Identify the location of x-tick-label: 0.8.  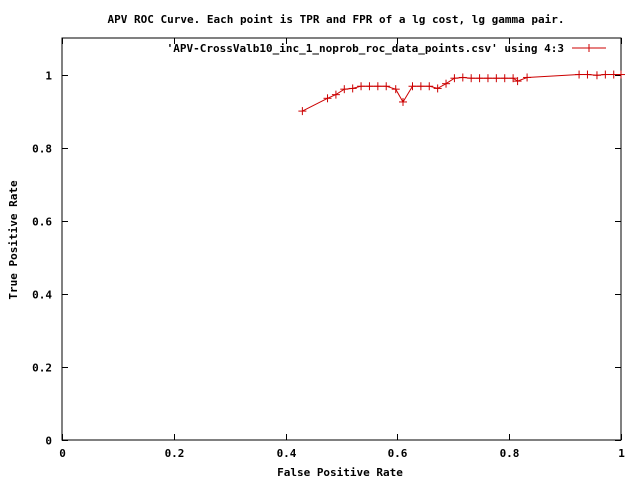
(510, 453).